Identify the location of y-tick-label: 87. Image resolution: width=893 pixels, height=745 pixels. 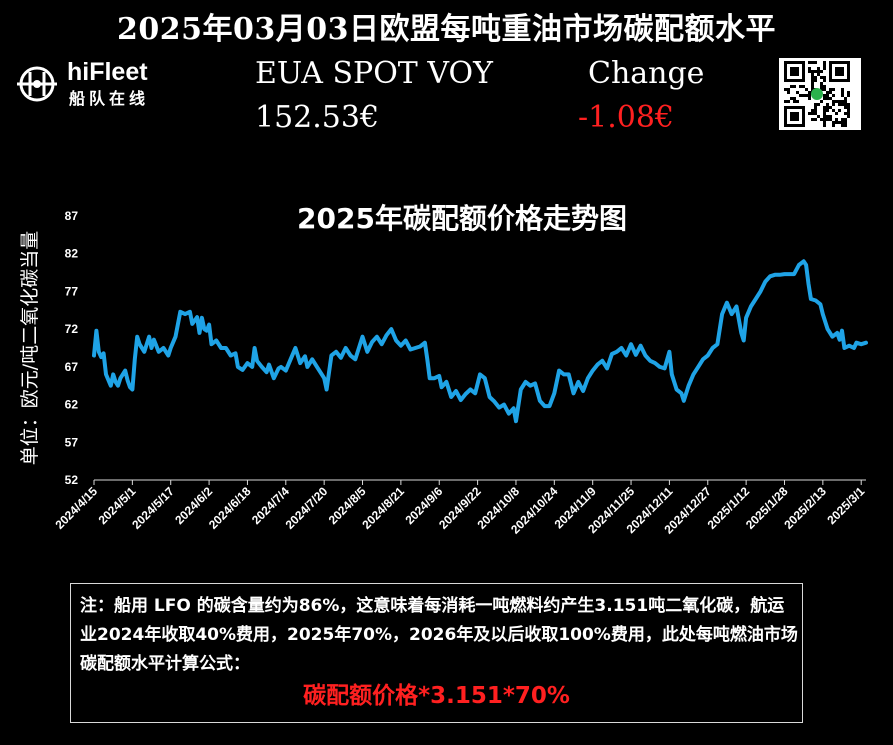
(72, 216).